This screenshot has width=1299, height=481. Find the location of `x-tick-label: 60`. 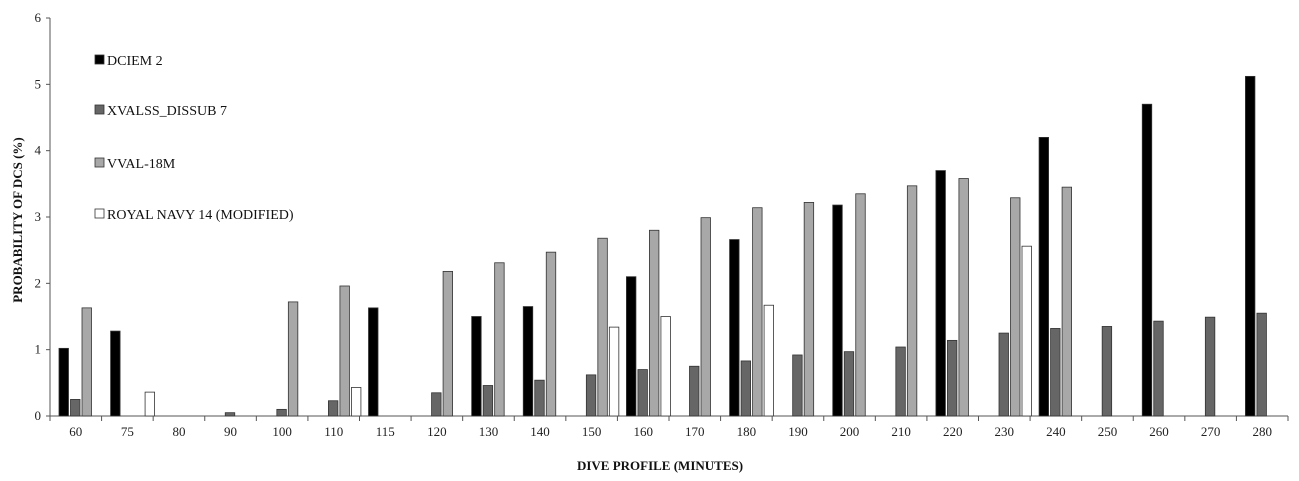

x-tick-label: 60 is located at coordinates (75, 431).